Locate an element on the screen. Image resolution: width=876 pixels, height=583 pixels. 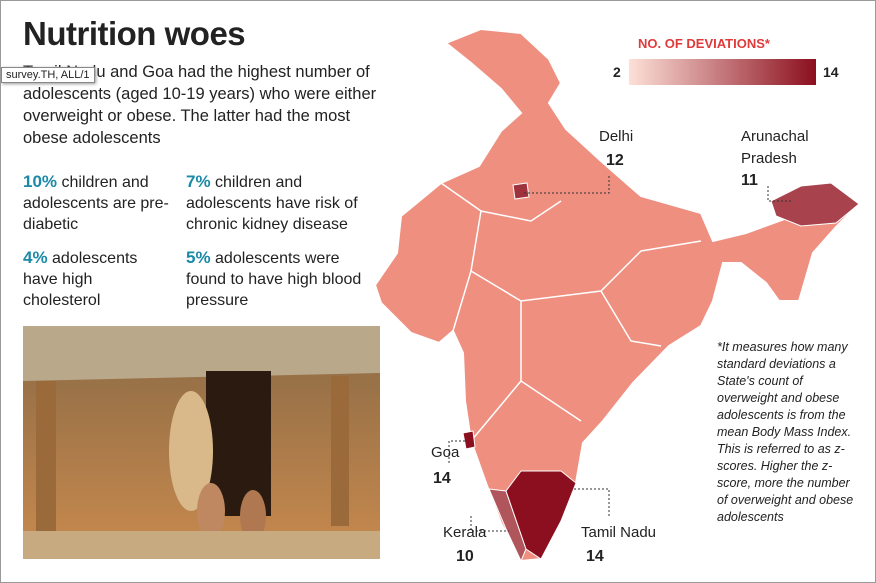
legend-title: NO. OF DEVIATIONS* is located at coordinates (704, 43).